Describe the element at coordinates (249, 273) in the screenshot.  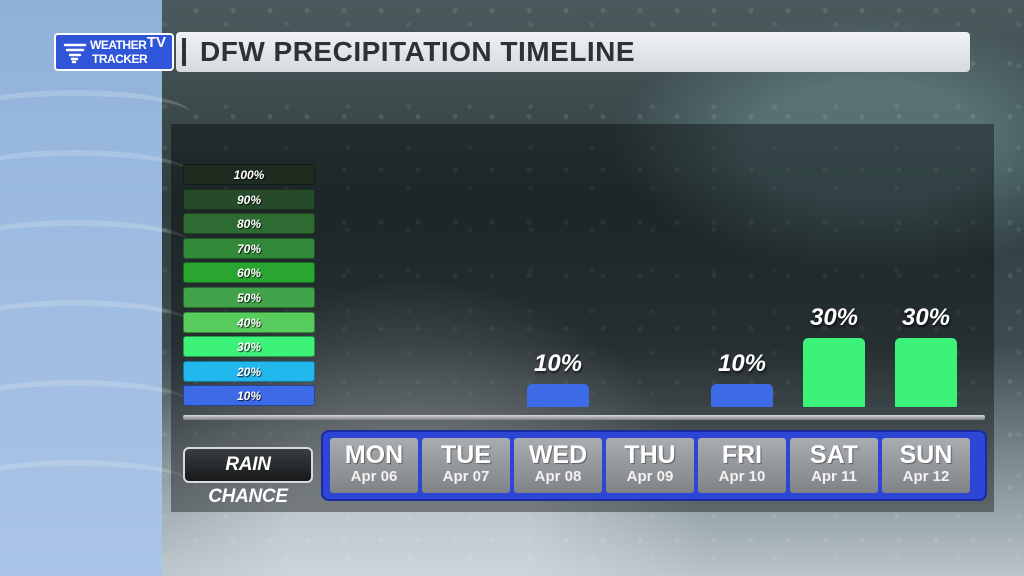
I see `legend-item: 60%` at that location.